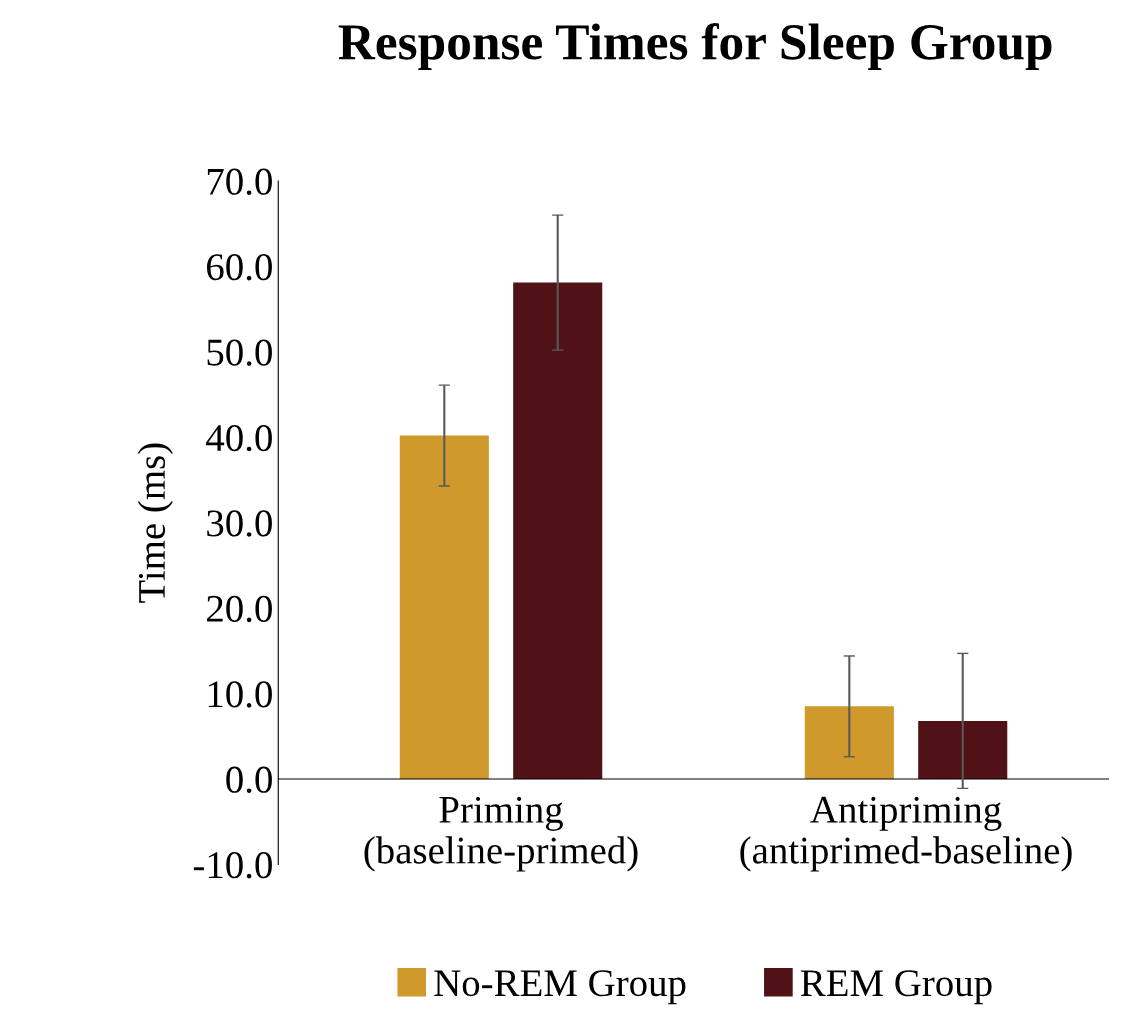 The width and height of the screenshot is (1122, 1034). Describe the element at coordinates (239, 438) in the screenshot. I see `y-tick-label: 40.0` at that location.